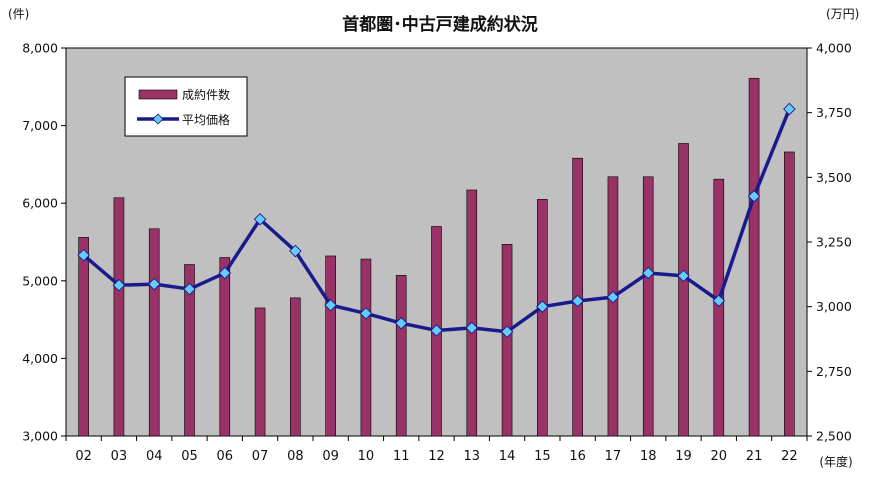 Image resolution: width=880 pixels, height=477 pixels. What do you see at coordinates (40, 436) in the screenshot?
I see `left-tick-label: 3,000` at bounding box center [40, 436].